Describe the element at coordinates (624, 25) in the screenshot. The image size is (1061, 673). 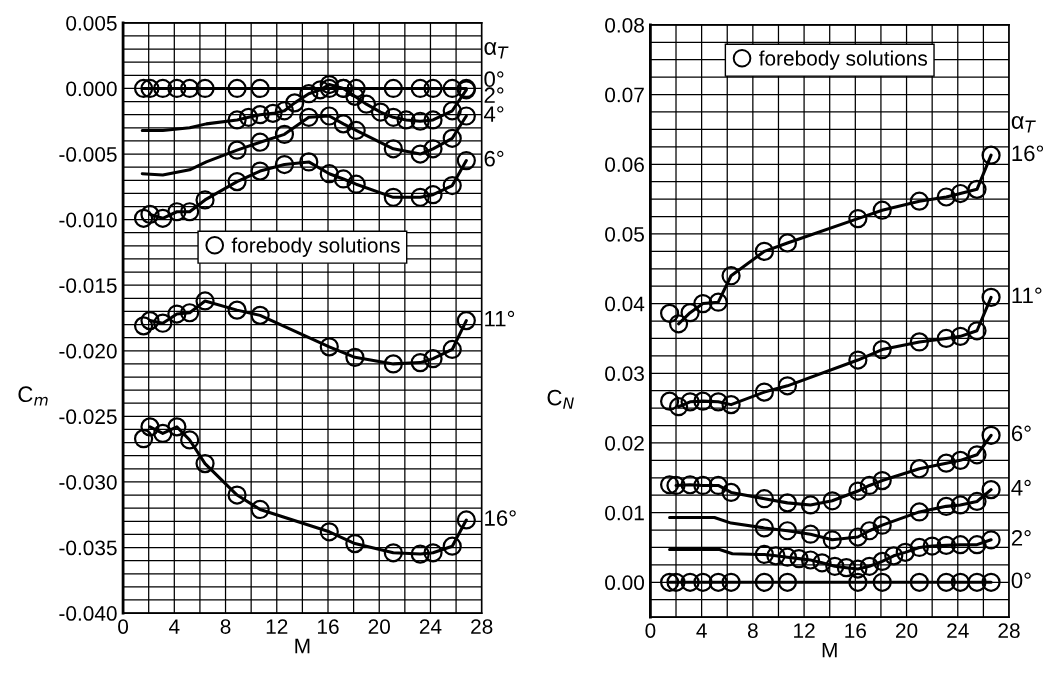
I see `y-tick-label: 0.08` at that location.